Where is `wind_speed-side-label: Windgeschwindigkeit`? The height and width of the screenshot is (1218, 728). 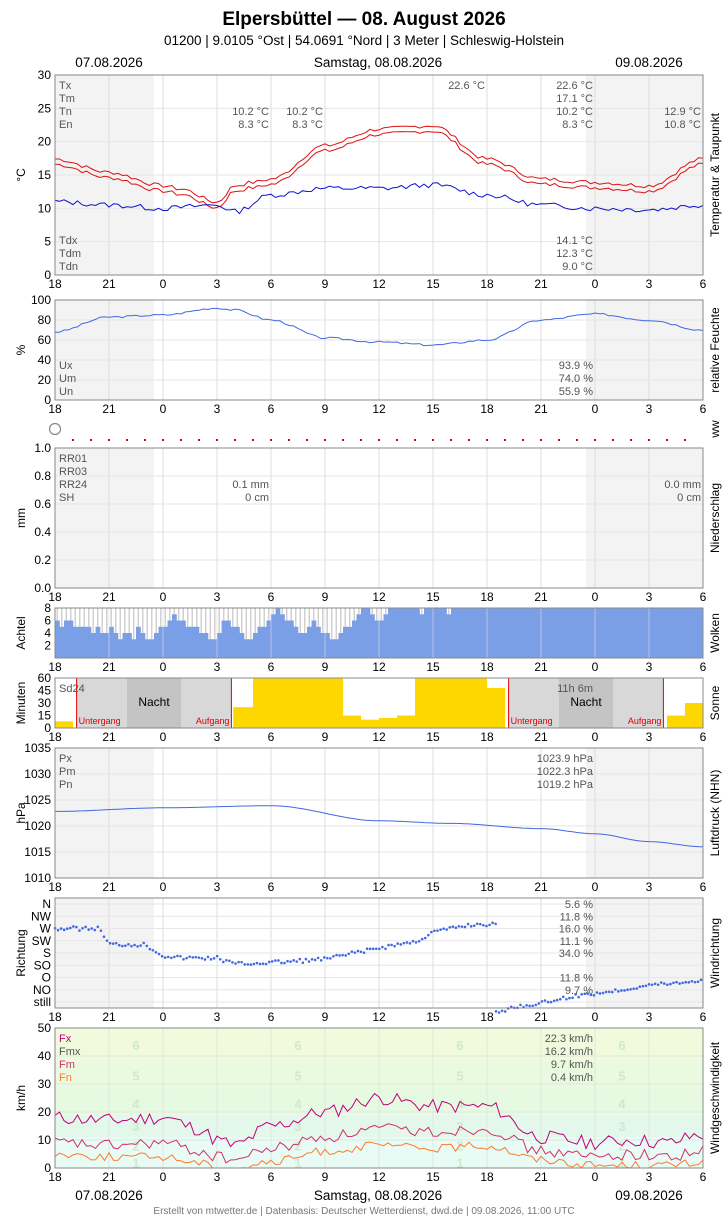
wind_speed-side-label: Windgeschwindigkeit is located at coordinates (715, 1097).